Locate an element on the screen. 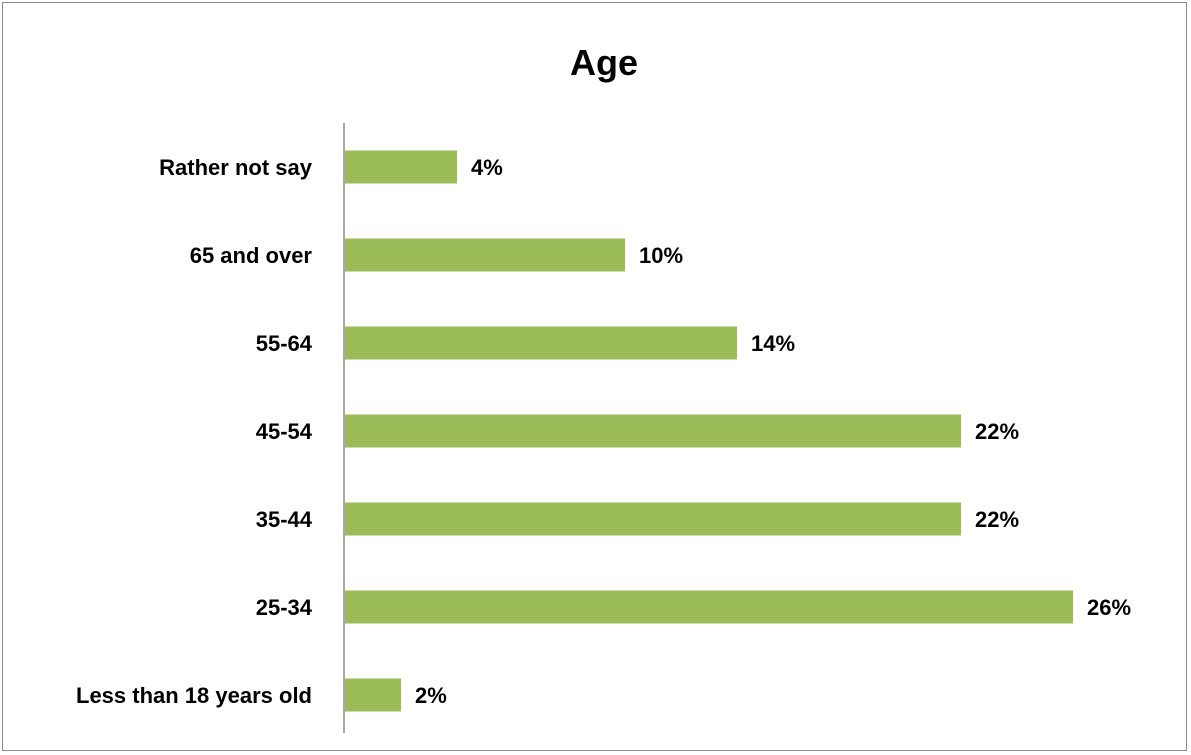 This screenshot has width=1191, height=755. category-label-2: 55-64 is located at coordinates (284, 343).